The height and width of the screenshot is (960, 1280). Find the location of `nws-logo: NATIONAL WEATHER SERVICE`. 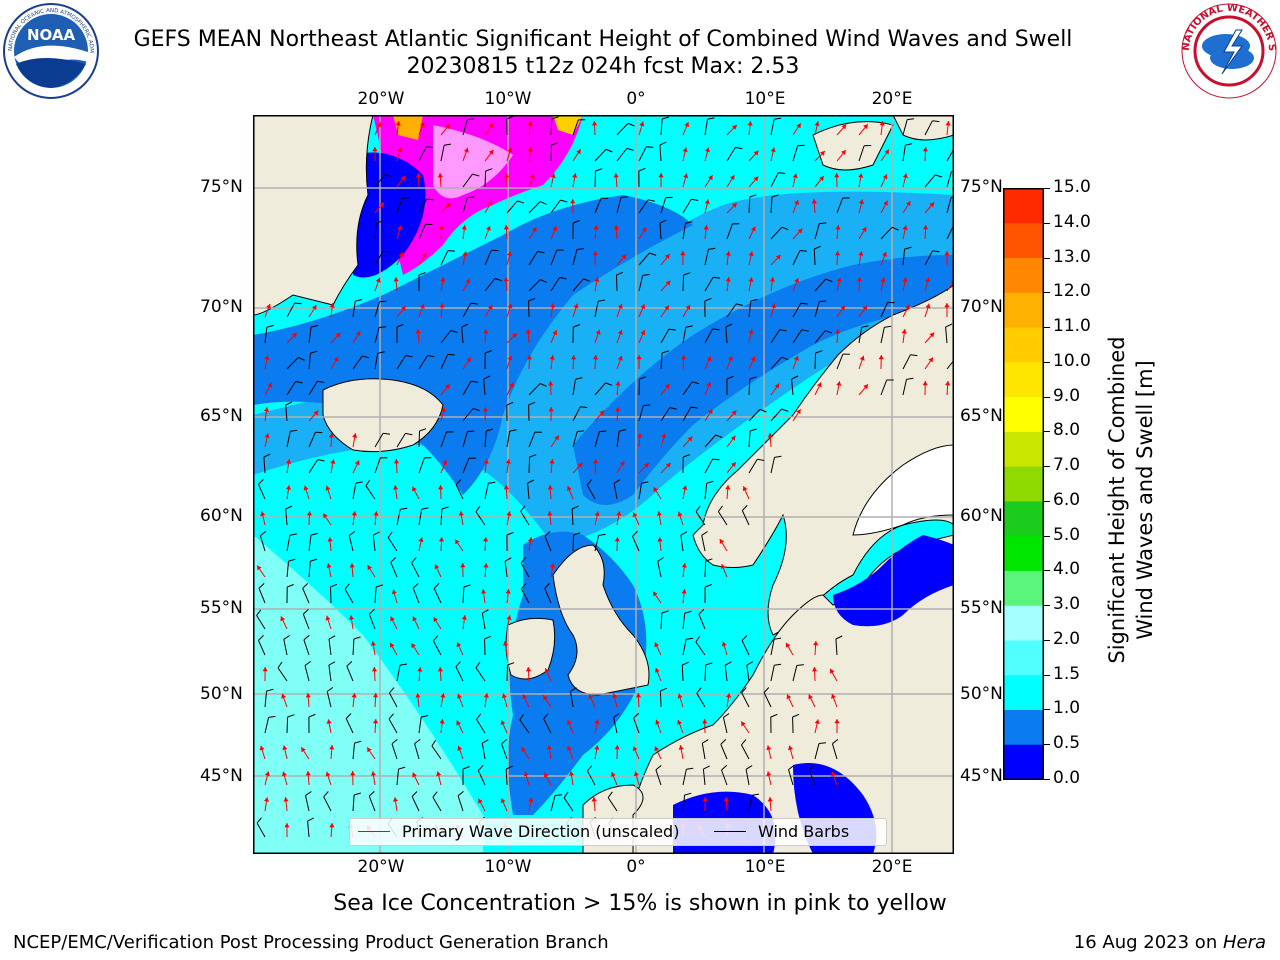

nws-logo: NATIONAL WEATHER SERVICE is located at coordinates (1228, 50).